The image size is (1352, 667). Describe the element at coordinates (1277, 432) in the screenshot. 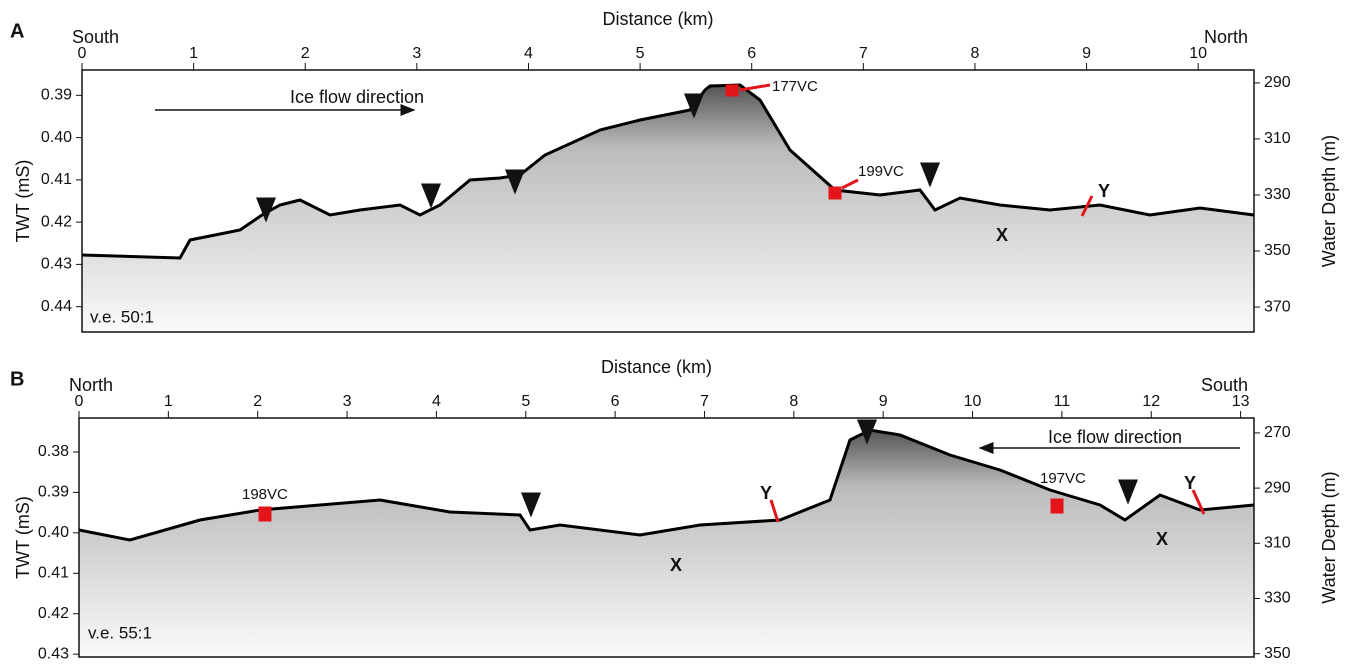

I see `y2-tick-label: 270` at that location.